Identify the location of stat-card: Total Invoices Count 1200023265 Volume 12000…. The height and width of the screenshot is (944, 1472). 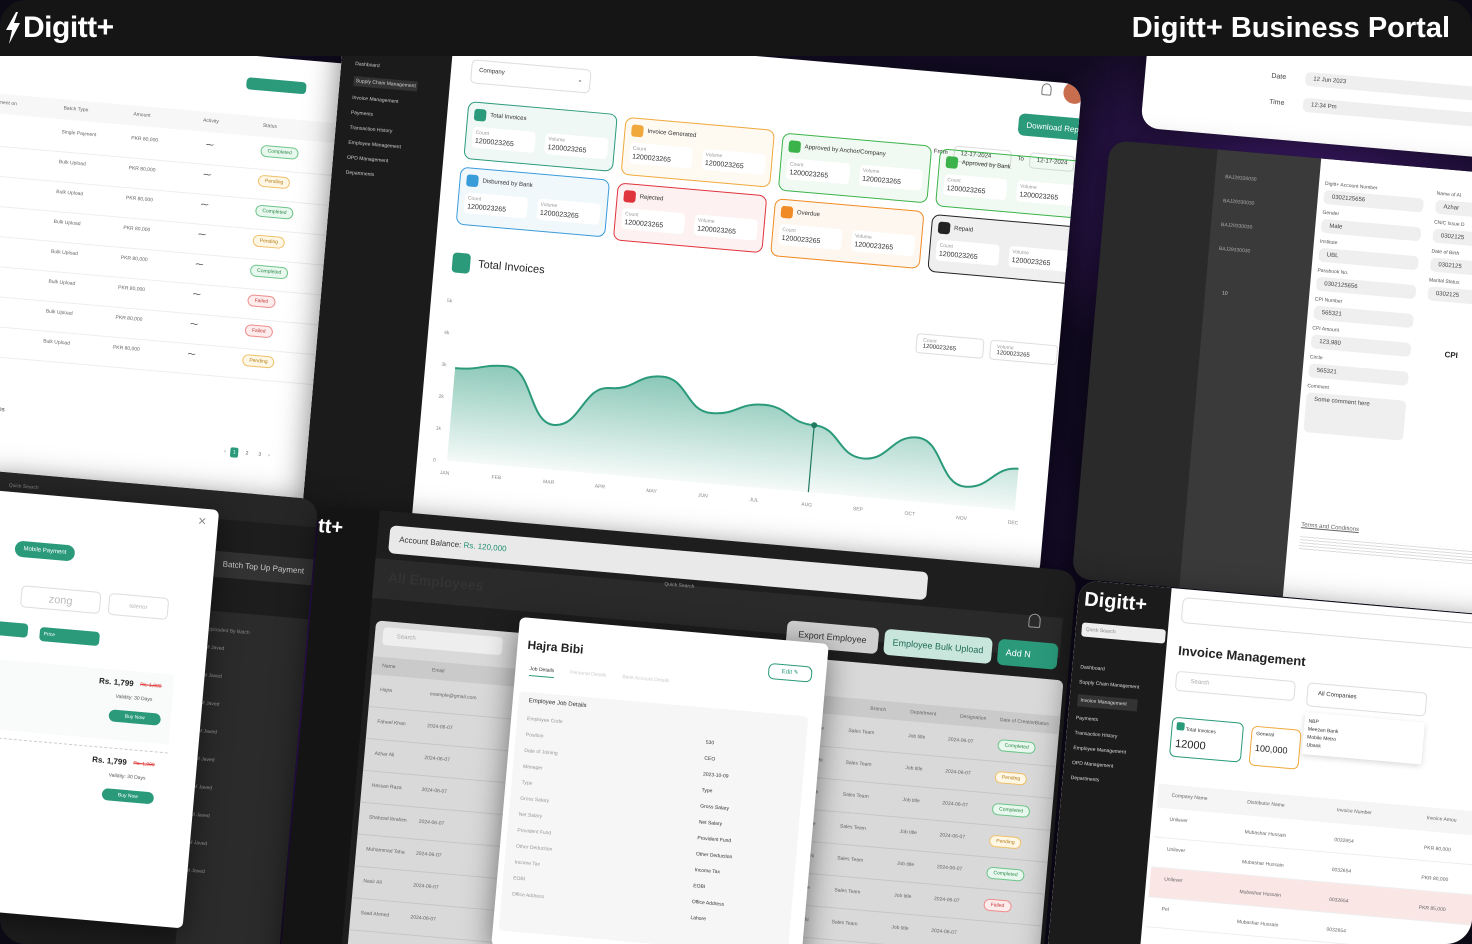
(540, 136).